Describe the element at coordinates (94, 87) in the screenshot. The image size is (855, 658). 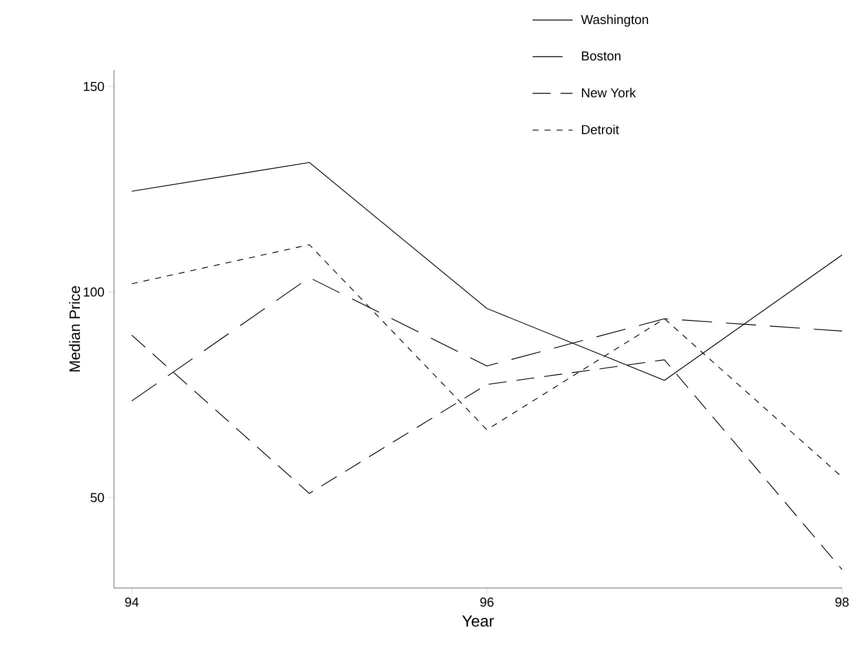
I see `y-tick-label: 150` at that location.